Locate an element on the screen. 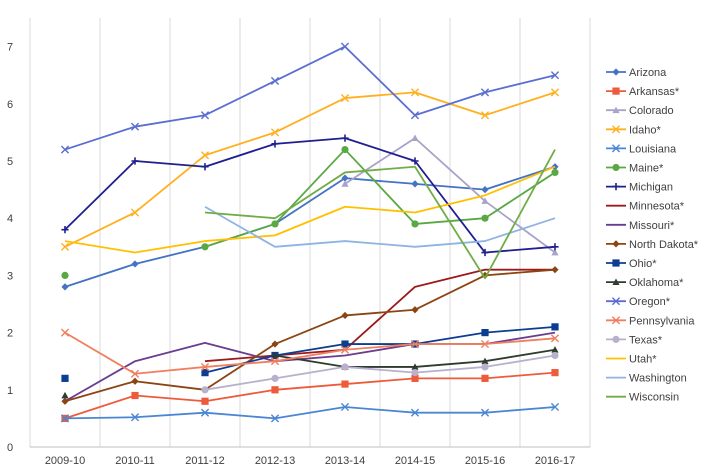 Image resolution: width=711 pixels, height=465 pixels. legend-item-texas: Texas* is located at coordinates (634, 340).